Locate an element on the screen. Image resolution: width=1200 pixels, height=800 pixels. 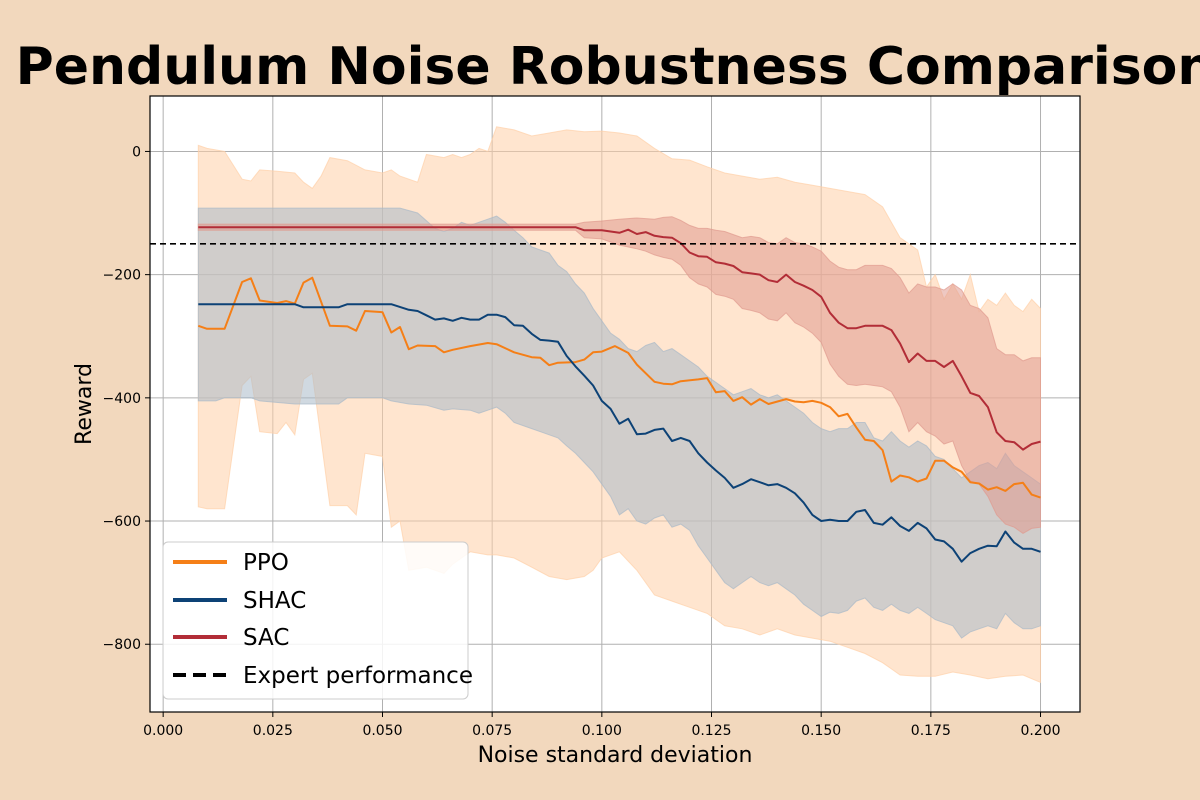
legend-label-expert: Expert performance is located at coordinates (358, 676).